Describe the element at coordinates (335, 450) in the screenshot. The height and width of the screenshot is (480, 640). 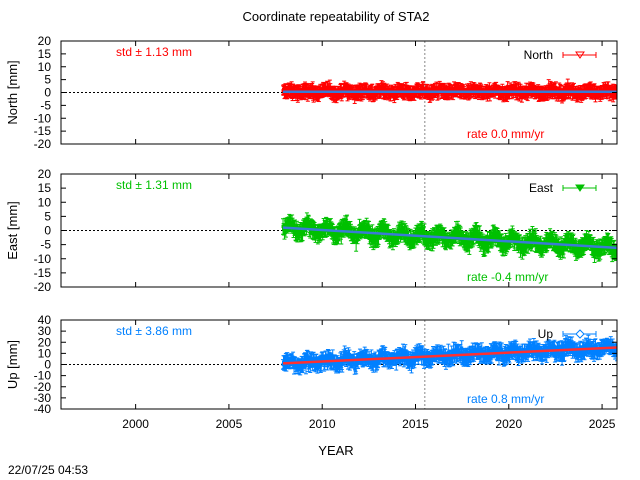
I see `x-axis-label: YEAR` at that location.